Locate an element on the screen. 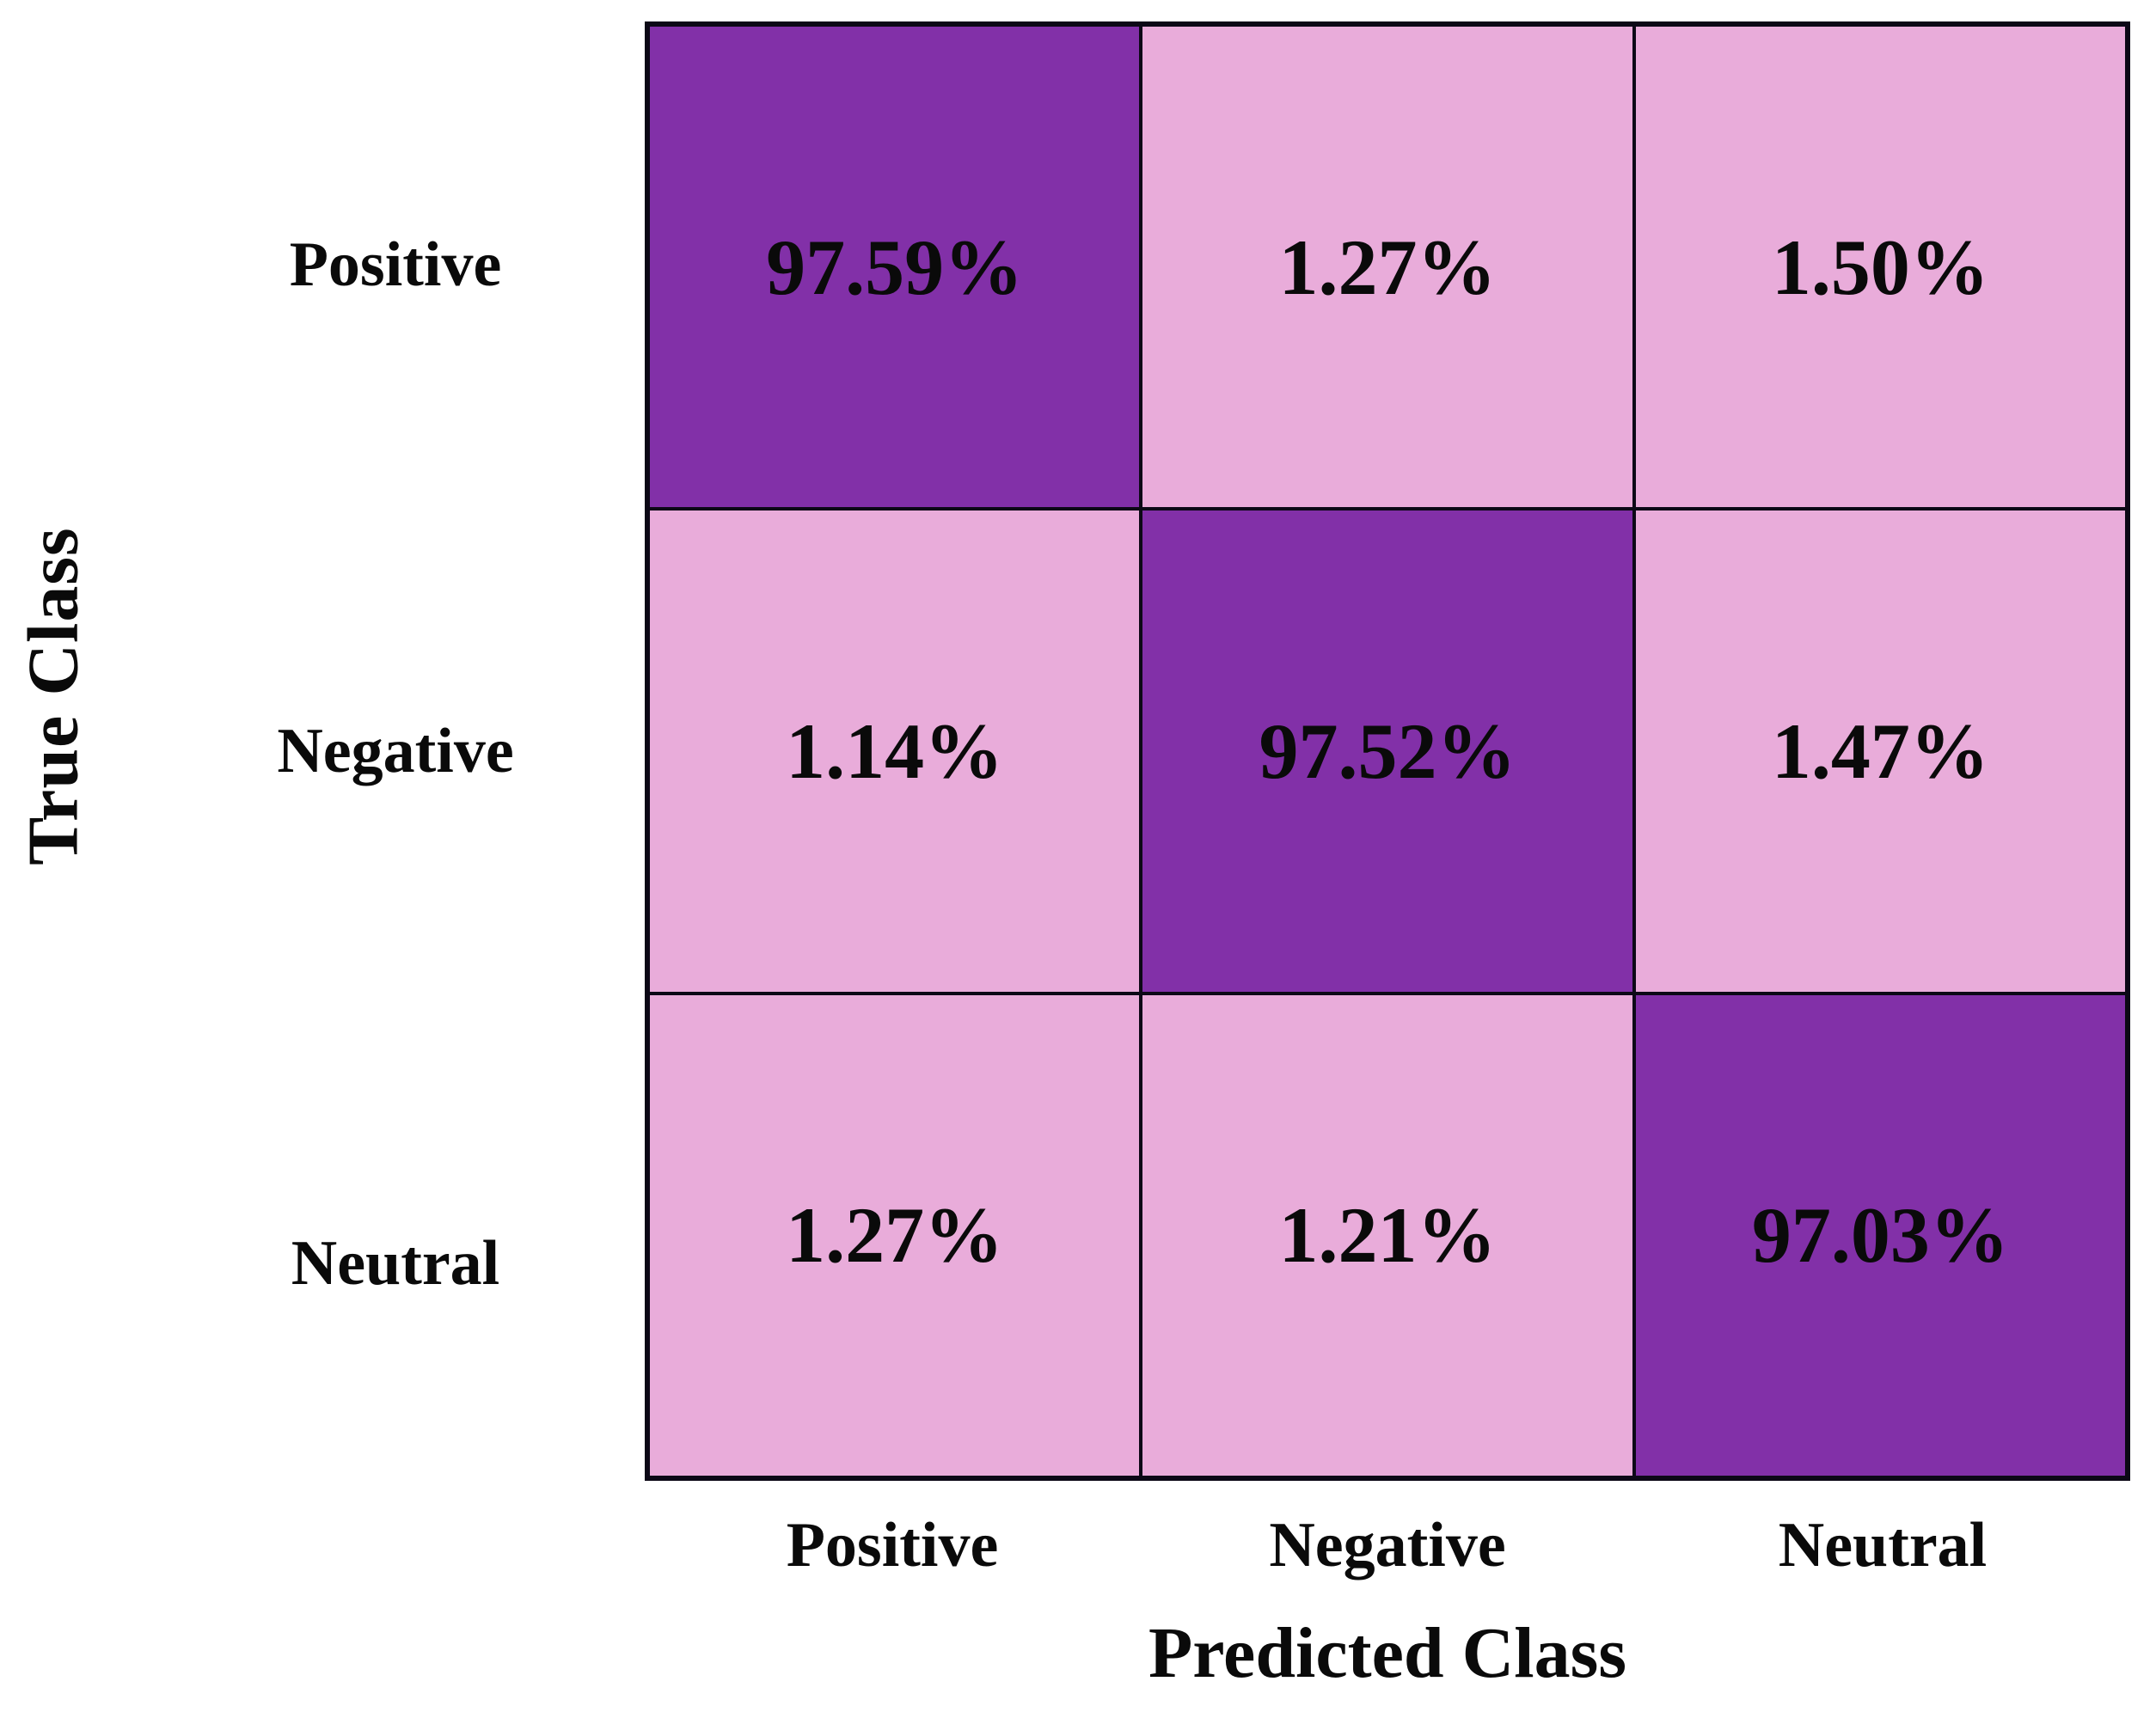 Image resolution: width=2156 pixels, height=1712 pixels. matrix-cell-0-2: 1.50% is located at coordinates (1880, 267).